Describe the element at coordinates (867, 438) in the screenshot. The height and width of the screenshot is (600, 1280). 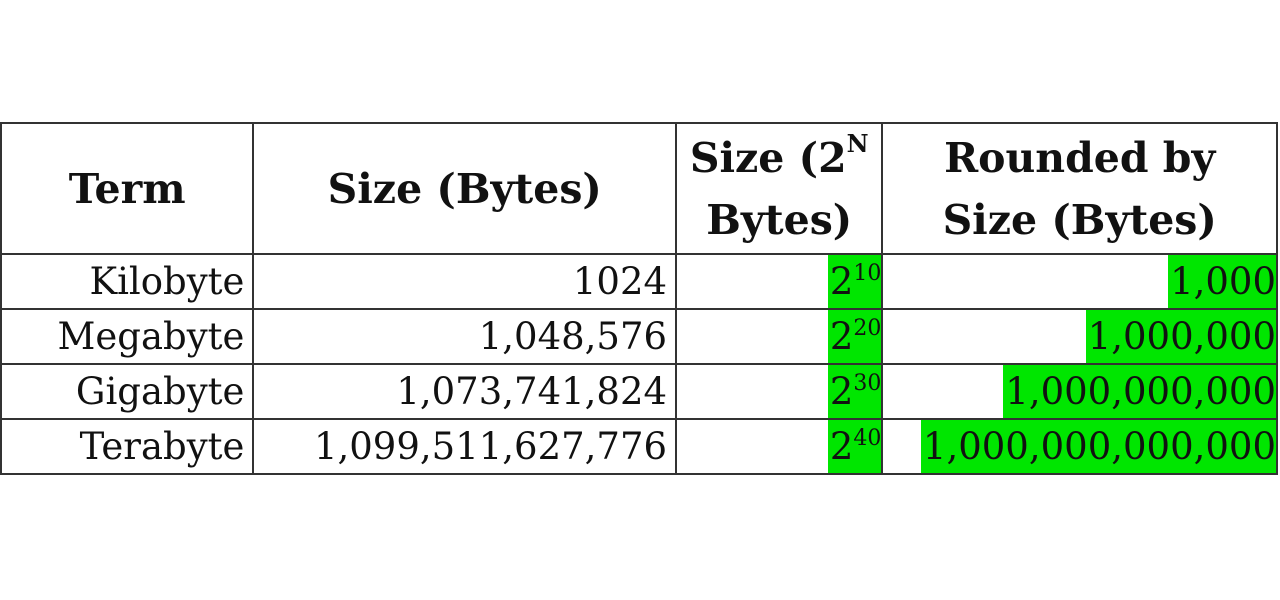
I see `power-exponent: 40` at that location.